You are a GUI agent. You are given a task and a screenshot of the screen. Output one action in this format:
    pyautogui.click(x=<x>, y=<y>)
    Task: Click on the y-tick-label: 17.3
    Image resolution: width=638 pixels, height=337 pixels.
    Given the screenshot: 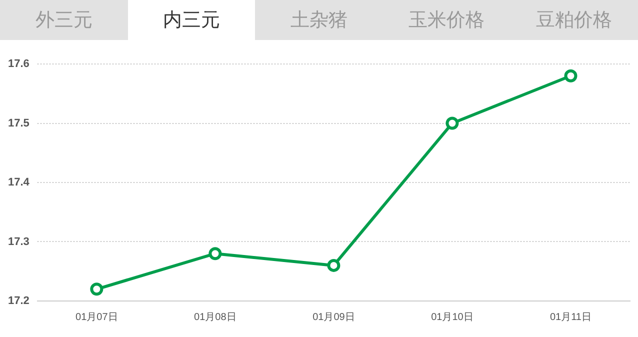 What is the action you would take?
    pyautogui.click(x=19, y=242)
    